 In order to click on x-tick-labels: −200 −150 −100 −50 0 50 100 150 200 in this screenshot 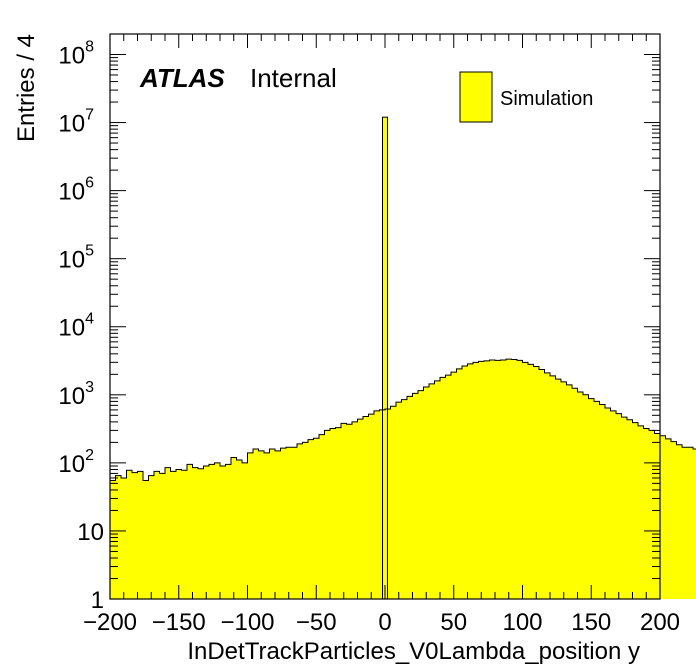, I will do `click(381, 622)`.